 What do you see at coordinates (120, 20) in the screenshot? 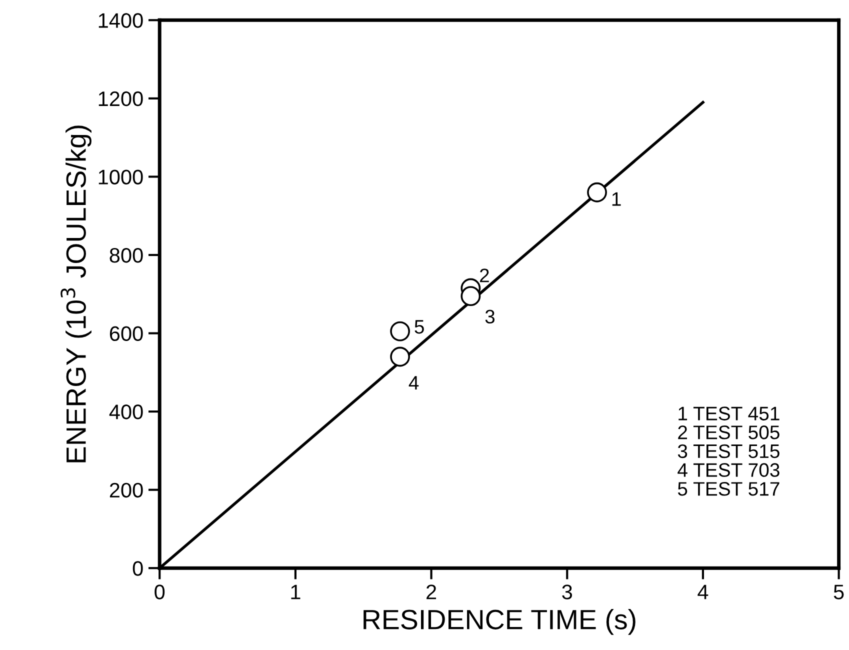
I see `y-tick-label: 1400` at bounding box center [120, 20].